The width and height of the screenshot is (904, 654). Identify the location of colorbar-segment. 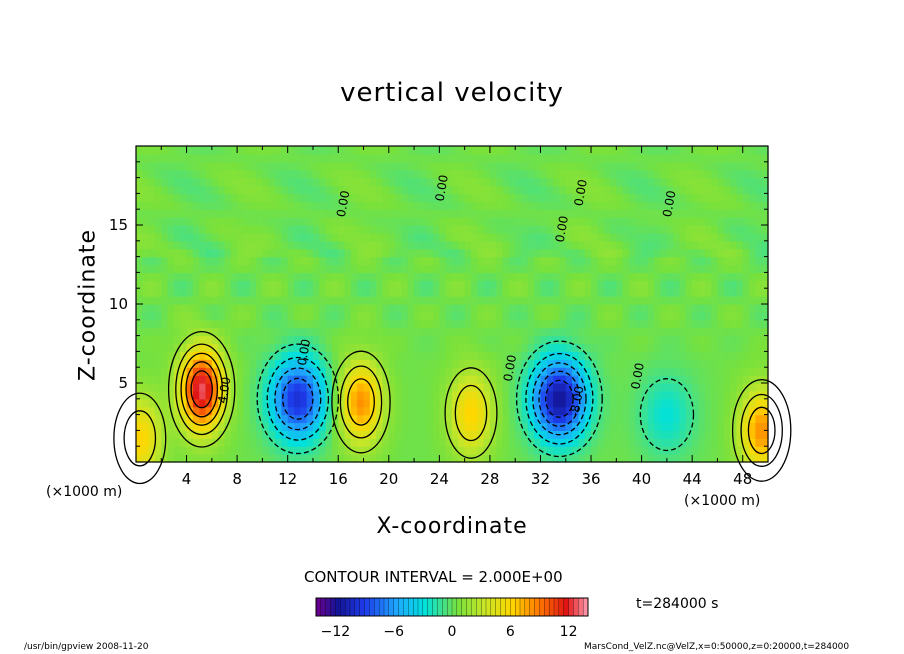
(542, 607).